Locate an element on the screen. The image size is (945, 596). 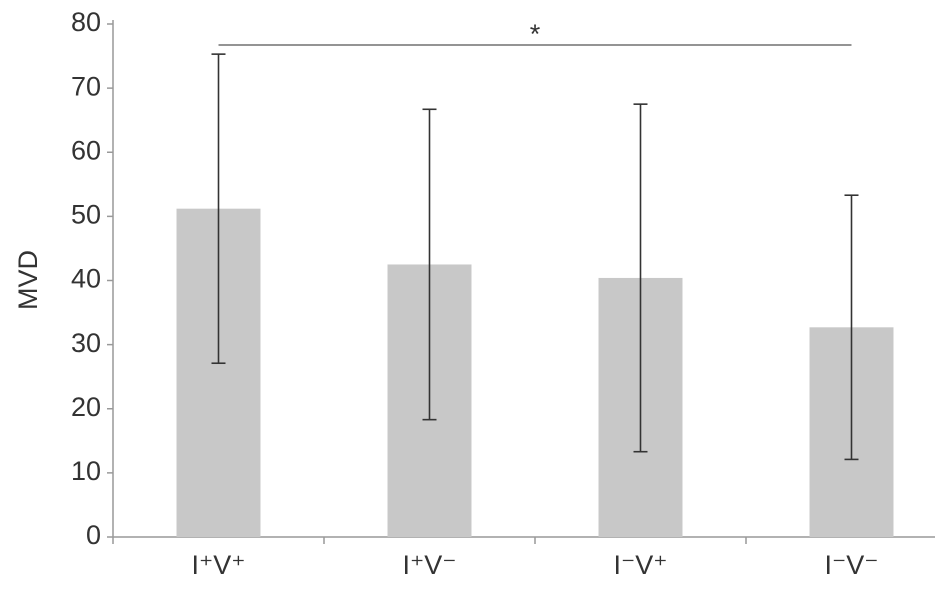
y-tick-label: 60 is located at coordinates (86, 150).